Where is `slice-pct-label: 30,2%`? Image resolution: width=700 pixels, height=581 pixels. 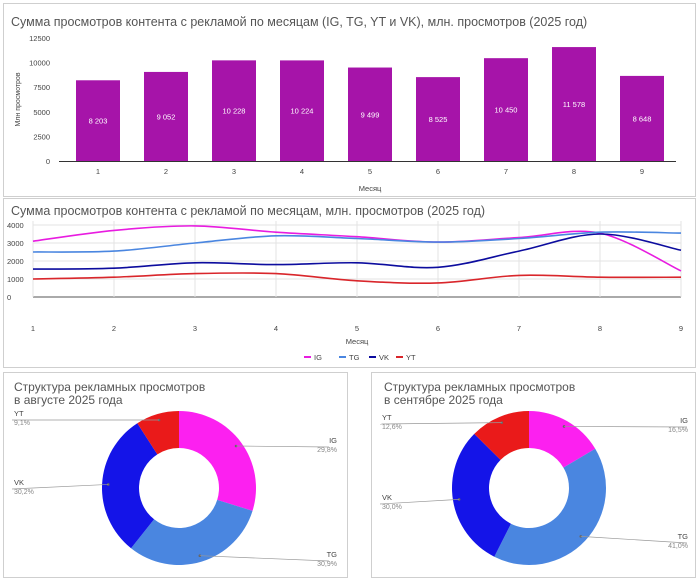
slice-pct-label: 30,2% is located at coordinates (24, 492).